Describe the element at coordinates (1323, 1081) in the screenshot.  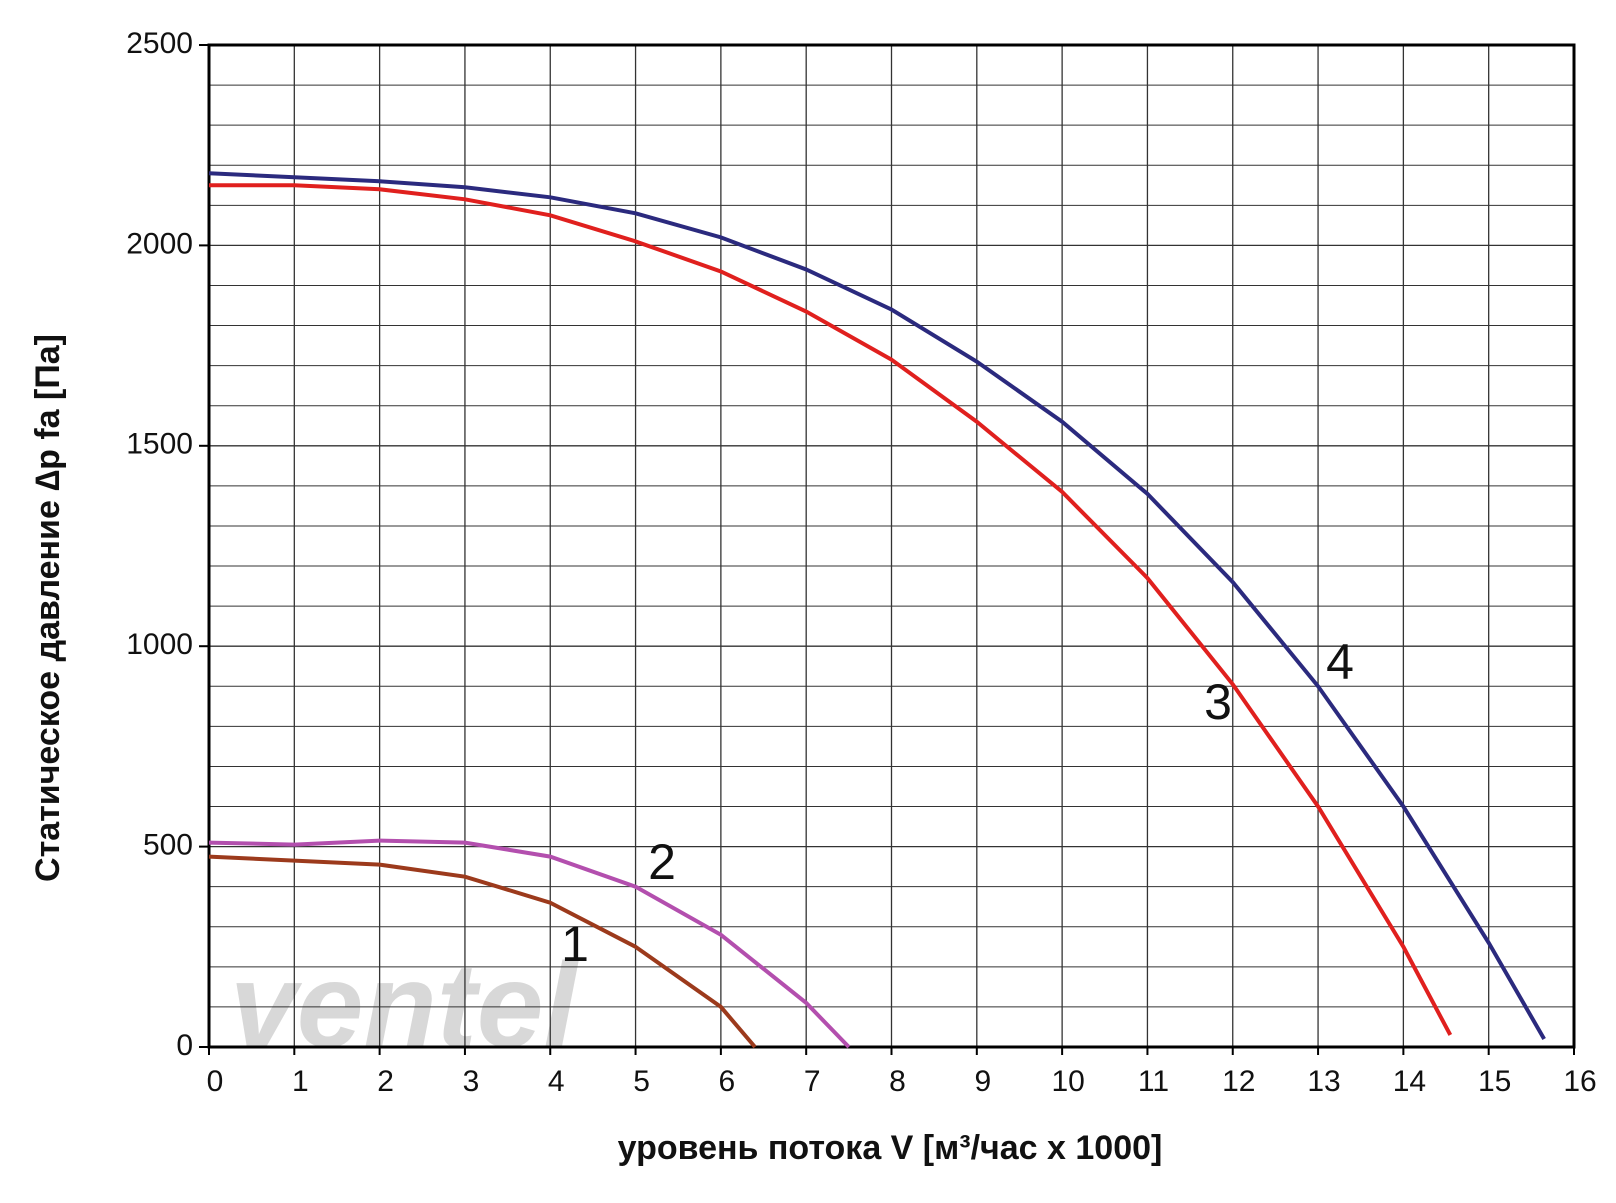
I see `x-tick-label: 13` at that location.